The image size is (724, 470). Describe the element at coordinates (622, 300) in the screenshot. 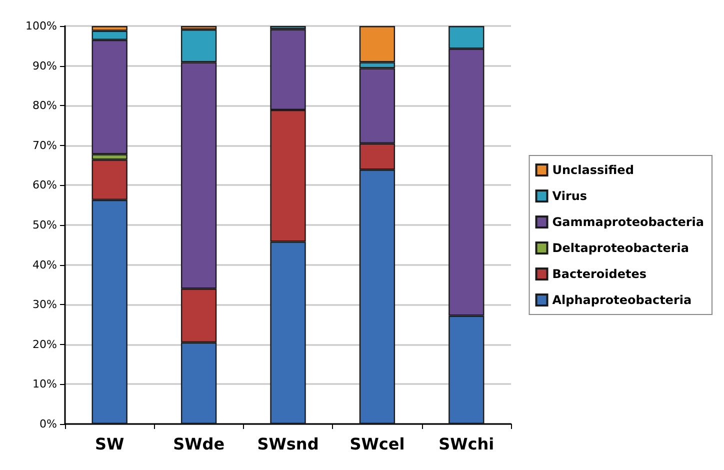

I see `legend-label: Alphaproteobacteria` at that location.